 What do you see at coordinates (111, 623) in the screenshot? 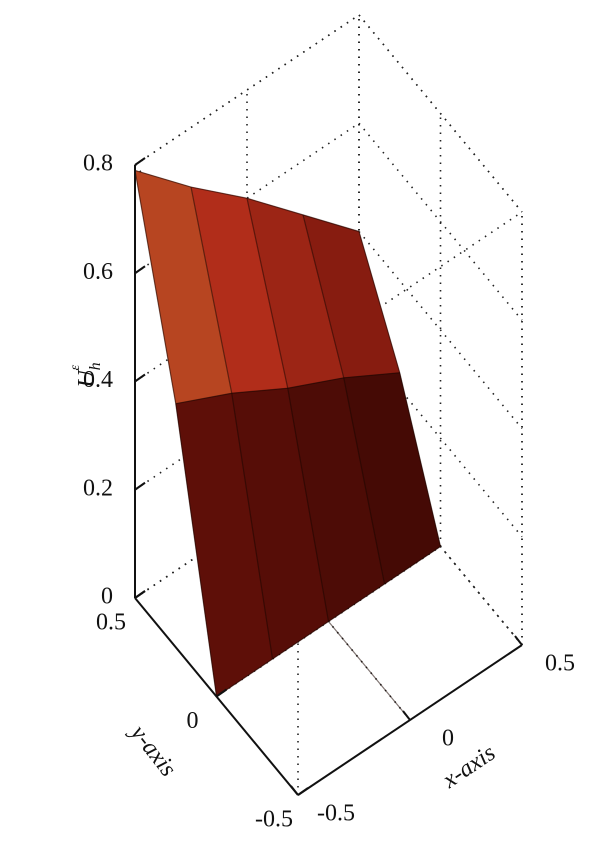
I see `y-tick-label: 0.5` at bounding box center [111, 623].